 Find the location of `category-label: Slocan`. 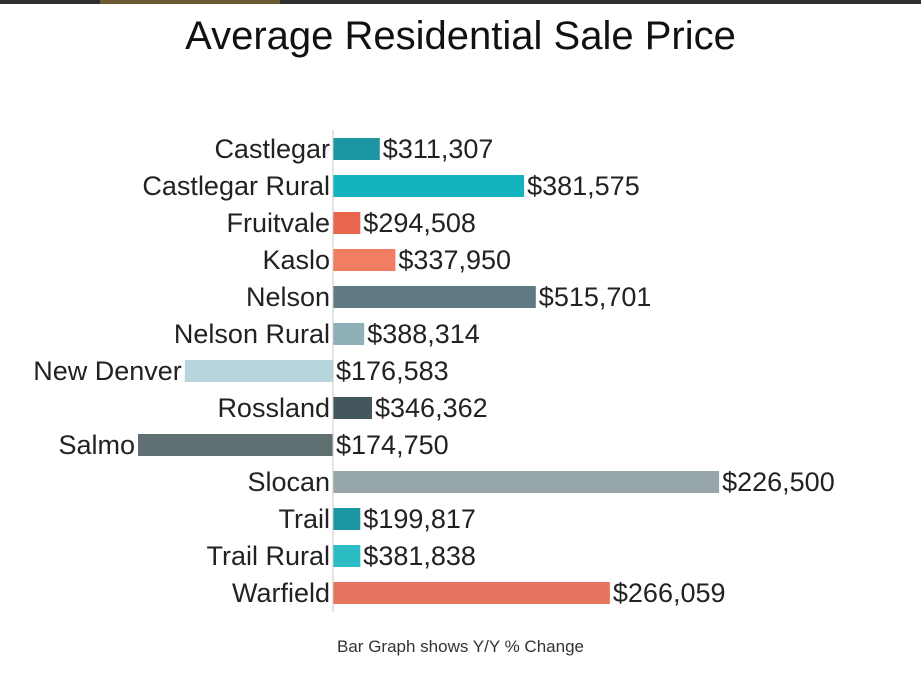

category-label: Slocan is located at coordinates (288, 482).